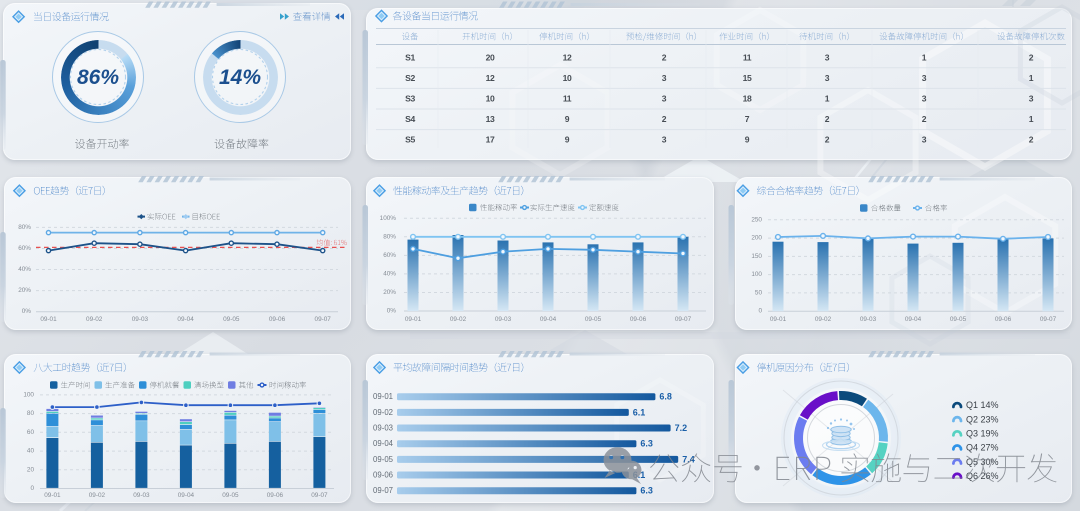 This screenshot has height=511, width=1080. Describe the element at coordinates (982, 476) in the screenshot. I see `svg-text: Q6 26%` at that location.